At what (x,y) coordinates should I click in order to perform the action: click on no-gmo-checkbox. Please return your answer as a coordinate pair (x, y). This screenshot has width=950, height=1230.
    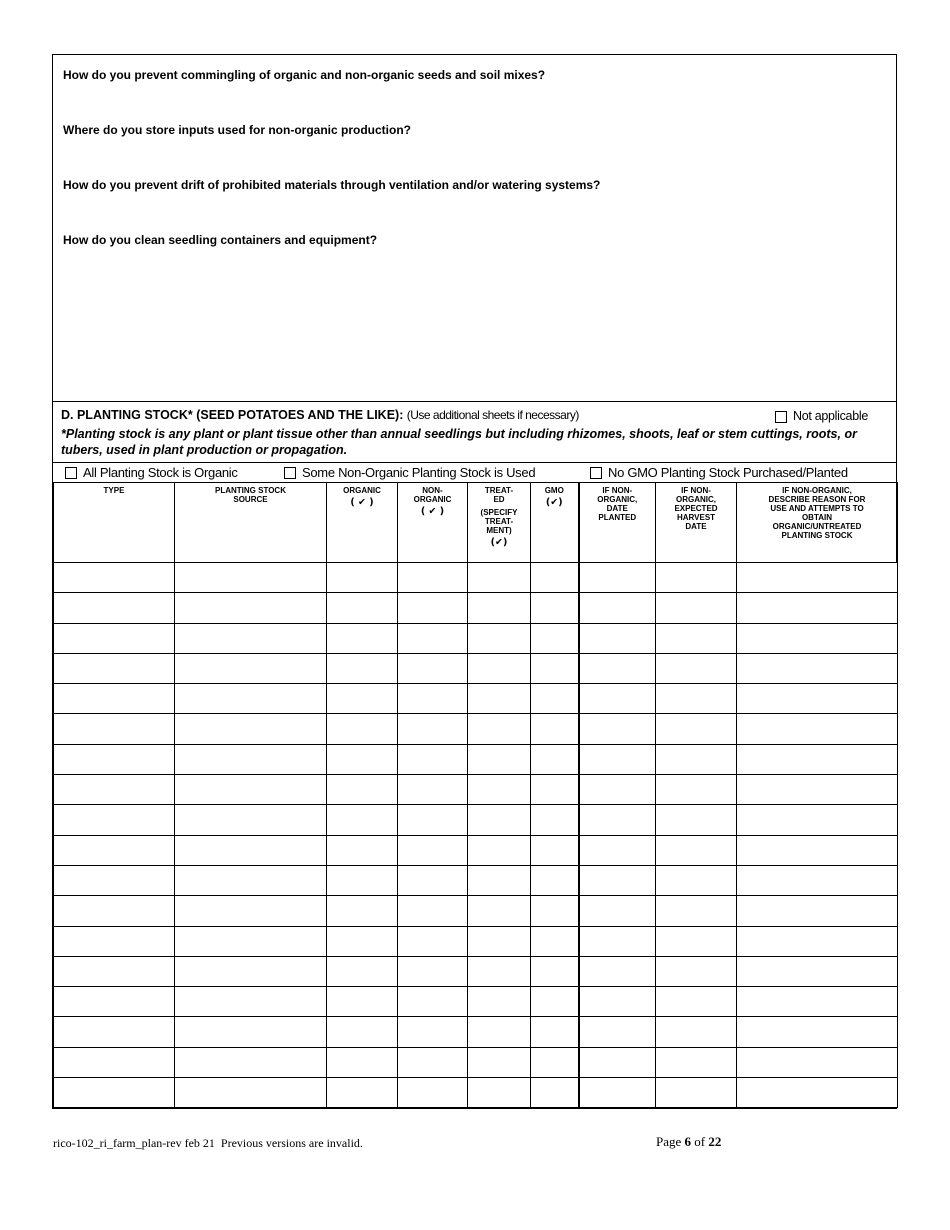
    Looking at the image, I should click on (596, 472).